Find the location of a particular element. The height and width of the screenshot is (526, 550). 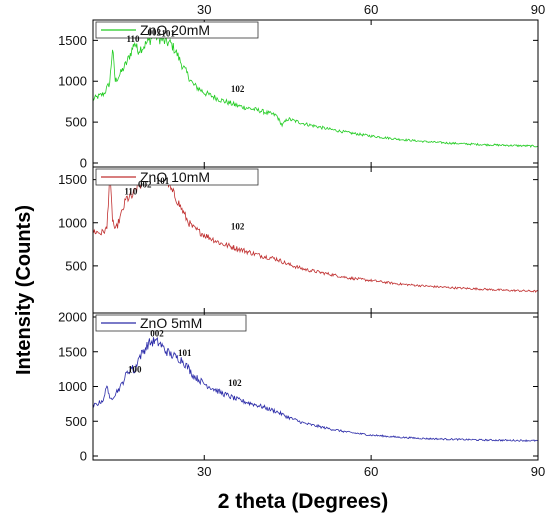

x-tick-label-bottom: 60 is located at coordinates (371, 471).